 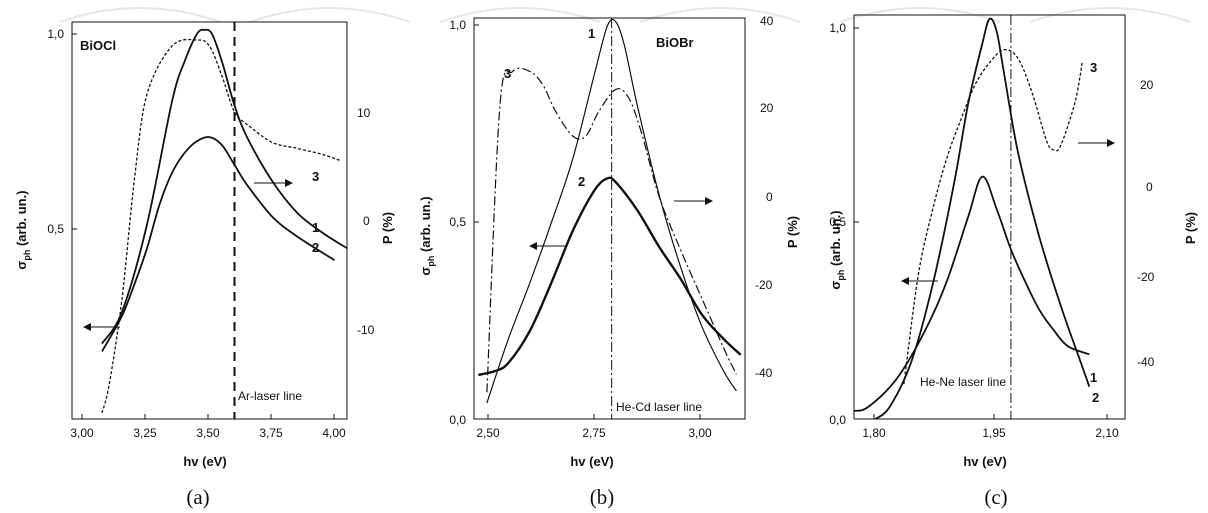 I want to click on panel-label: (b), so click(x=602, y=497).